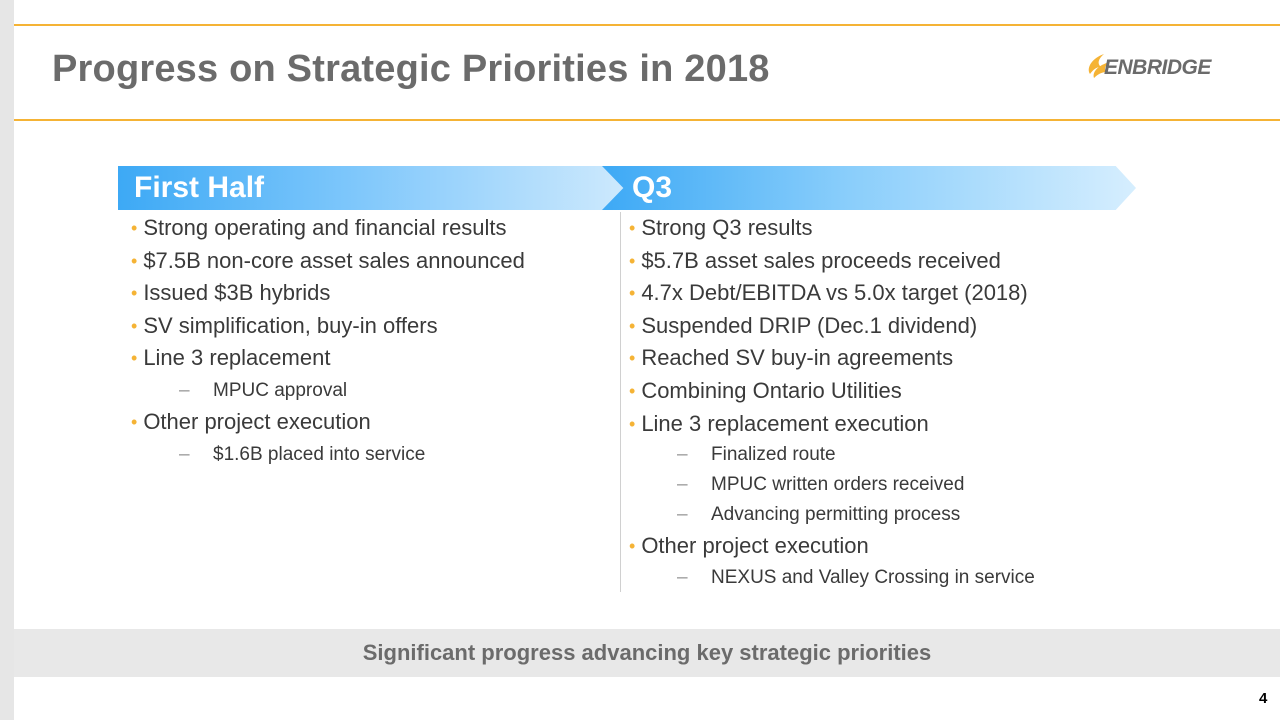 The width and height of the screenshot is (1280, 720). Describe the element at coordinates (652, 187) in the screenshot. I see `q3-heading: Q3` at that location.